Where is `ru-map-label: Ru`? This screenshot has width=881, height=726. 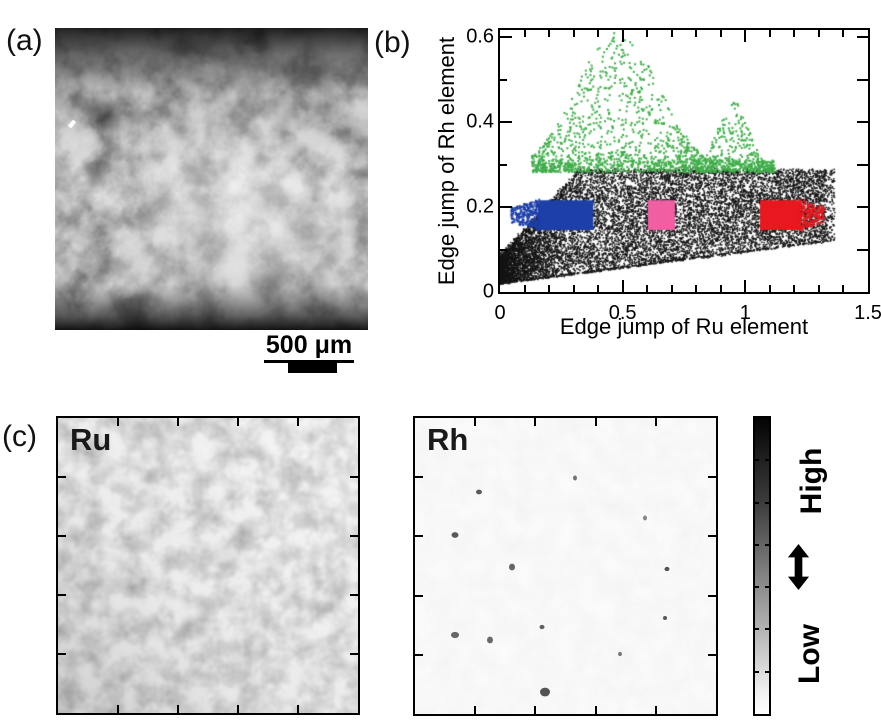
ru-map-label: Ru is located at coordinates (91, 439).